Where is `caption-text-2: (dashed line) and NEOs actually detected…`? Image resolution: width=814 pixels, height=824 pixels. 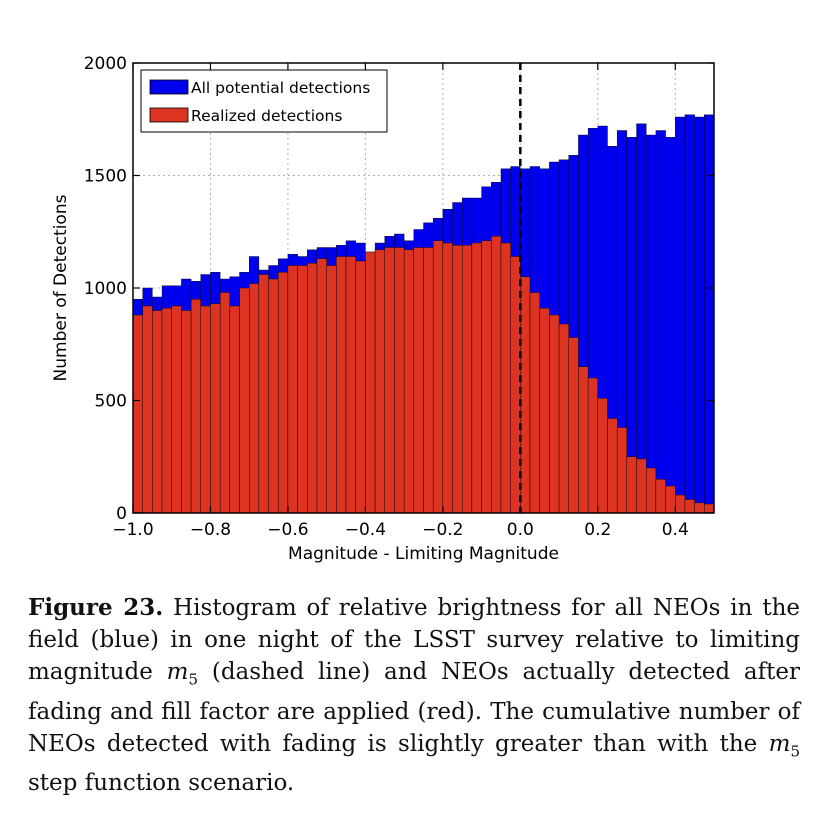 caption-text-2: (dashed line) and NEOs actually detected… is located at coordinates (414, 708).